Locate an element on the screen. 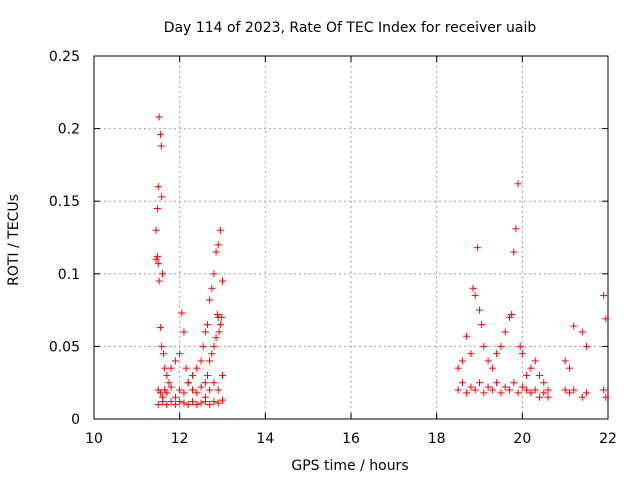 This screenshot has height=480, width=640. x-tick-label: 14 is located at coordinates (265, 439).